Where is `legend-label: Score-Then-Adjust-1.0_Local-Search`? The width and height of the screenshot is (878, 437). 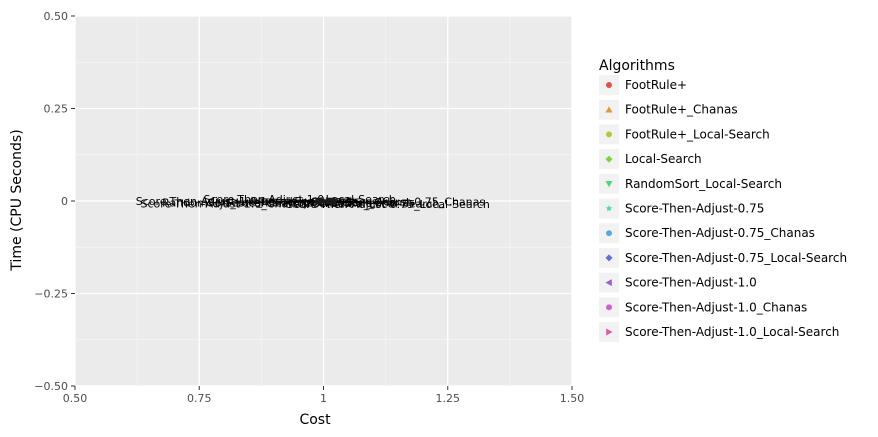 legend-label: Score-Then-Adjust-1.0_Local-Search is located at coordinates (732, 332).